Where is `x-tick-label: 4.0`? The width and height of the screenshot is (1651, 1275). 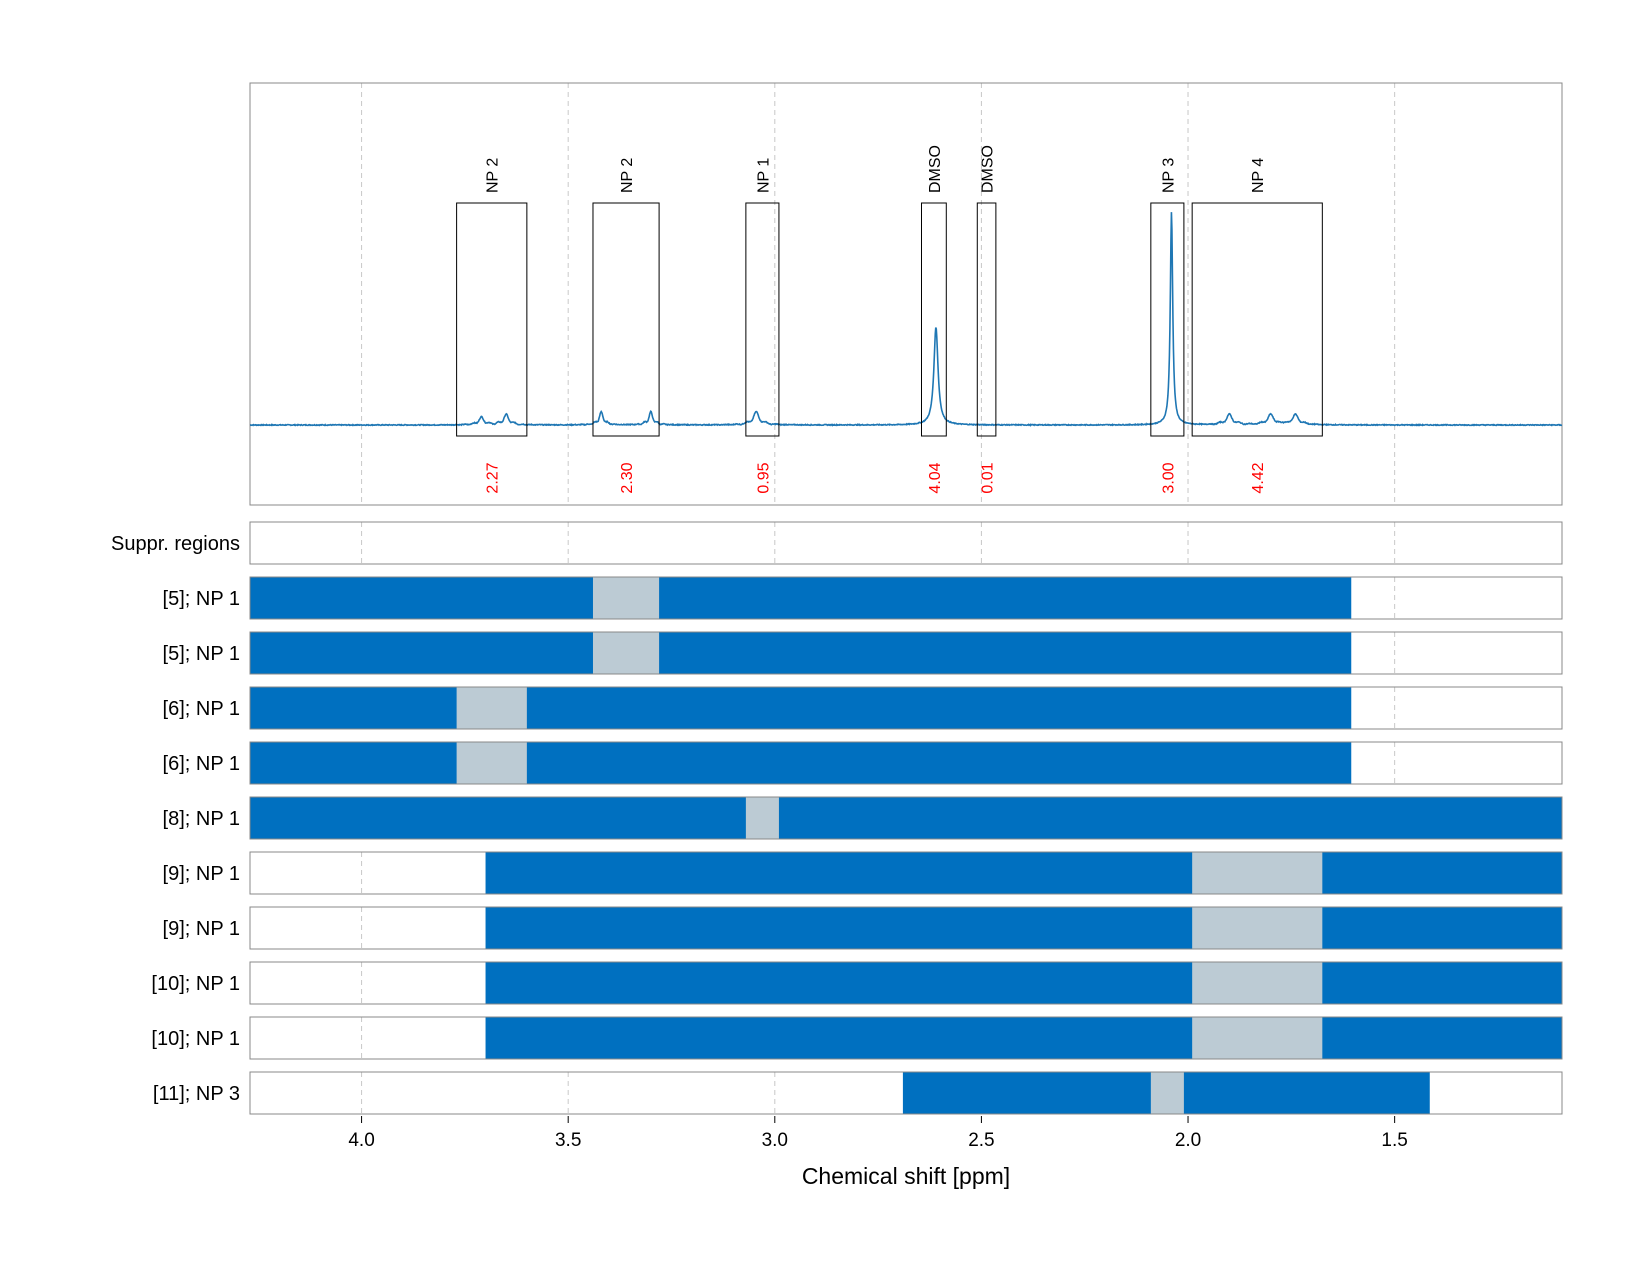 x-tick-label: 4.0 is located at coordinates (361, 1140).